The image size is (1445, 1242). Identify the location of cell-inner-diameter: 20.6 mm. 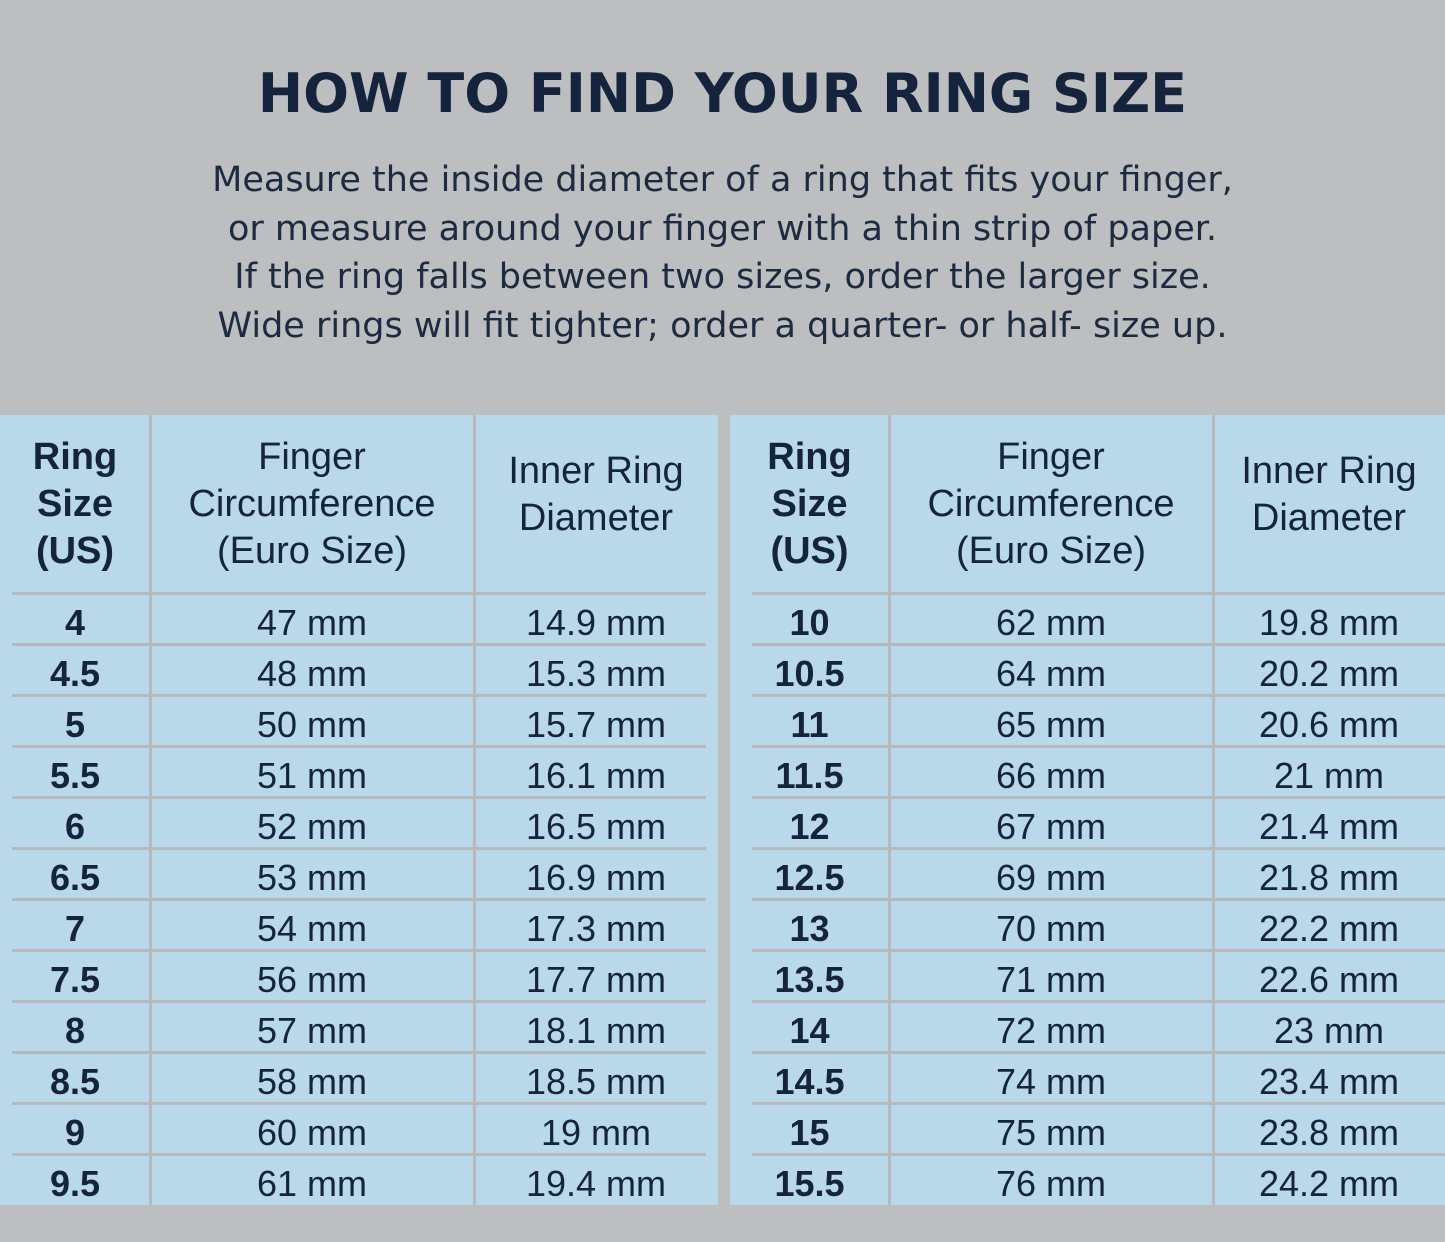
(1329, 724).